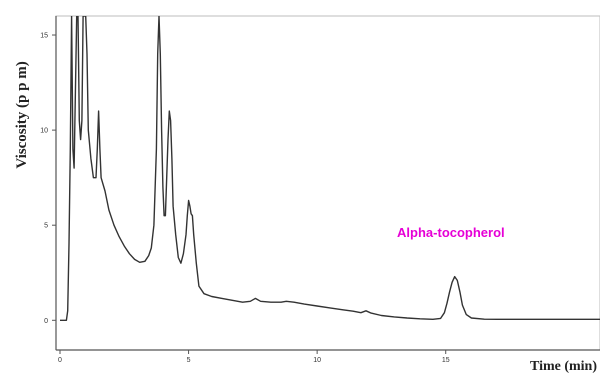 Image resolution: width=600 pixels, height=374 pixels. What do you see at coordinates (46, 321) in the screenshot?
I see `y-tick-label: 0` at bounding box center [46, 321].